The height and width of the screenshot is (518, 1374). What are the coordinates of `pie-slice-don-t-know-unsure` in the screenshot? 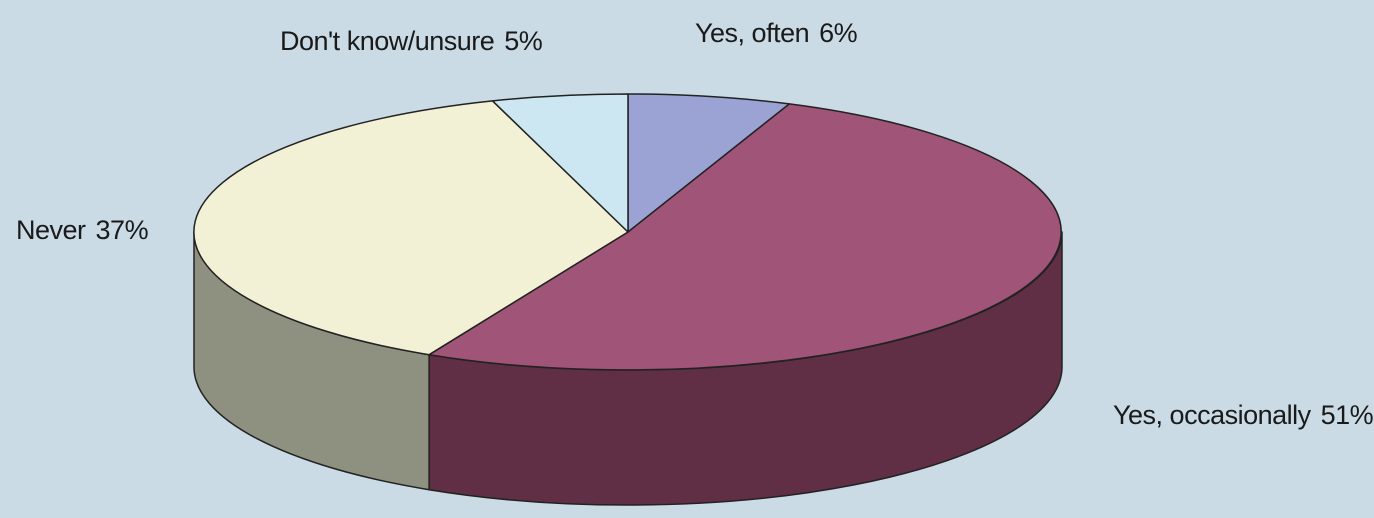 It's located at (560, 163).